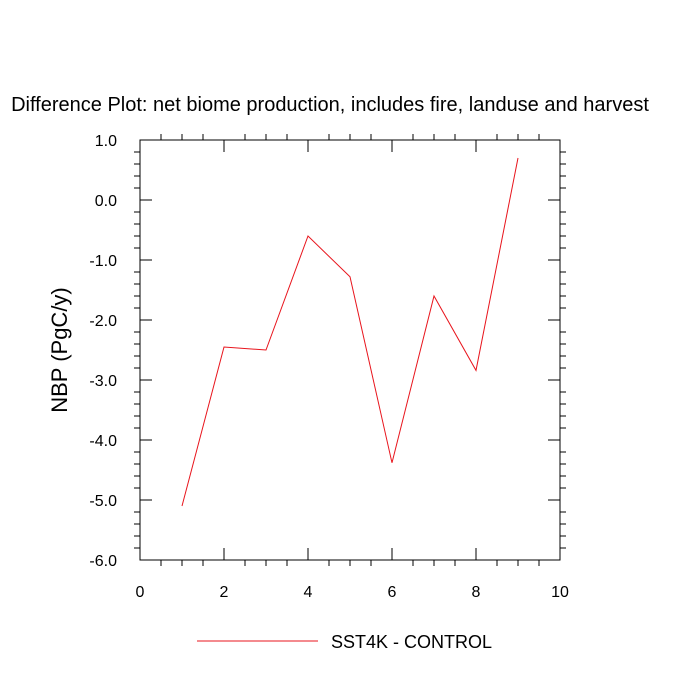 The width and height of the screenshot is (700, 700). What do you see at coordinates (103, 501) in the screenshot?
I see `y-tick-label: -5.0` at bounding box center [103, 501].